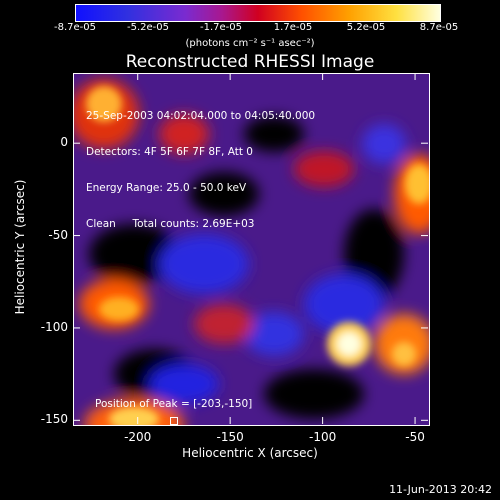 The image size is (500, 500). Describe the element at coordinates (221, 27) in the screenshot. I see `colorbar-tick: -1.7e-05` at that location.